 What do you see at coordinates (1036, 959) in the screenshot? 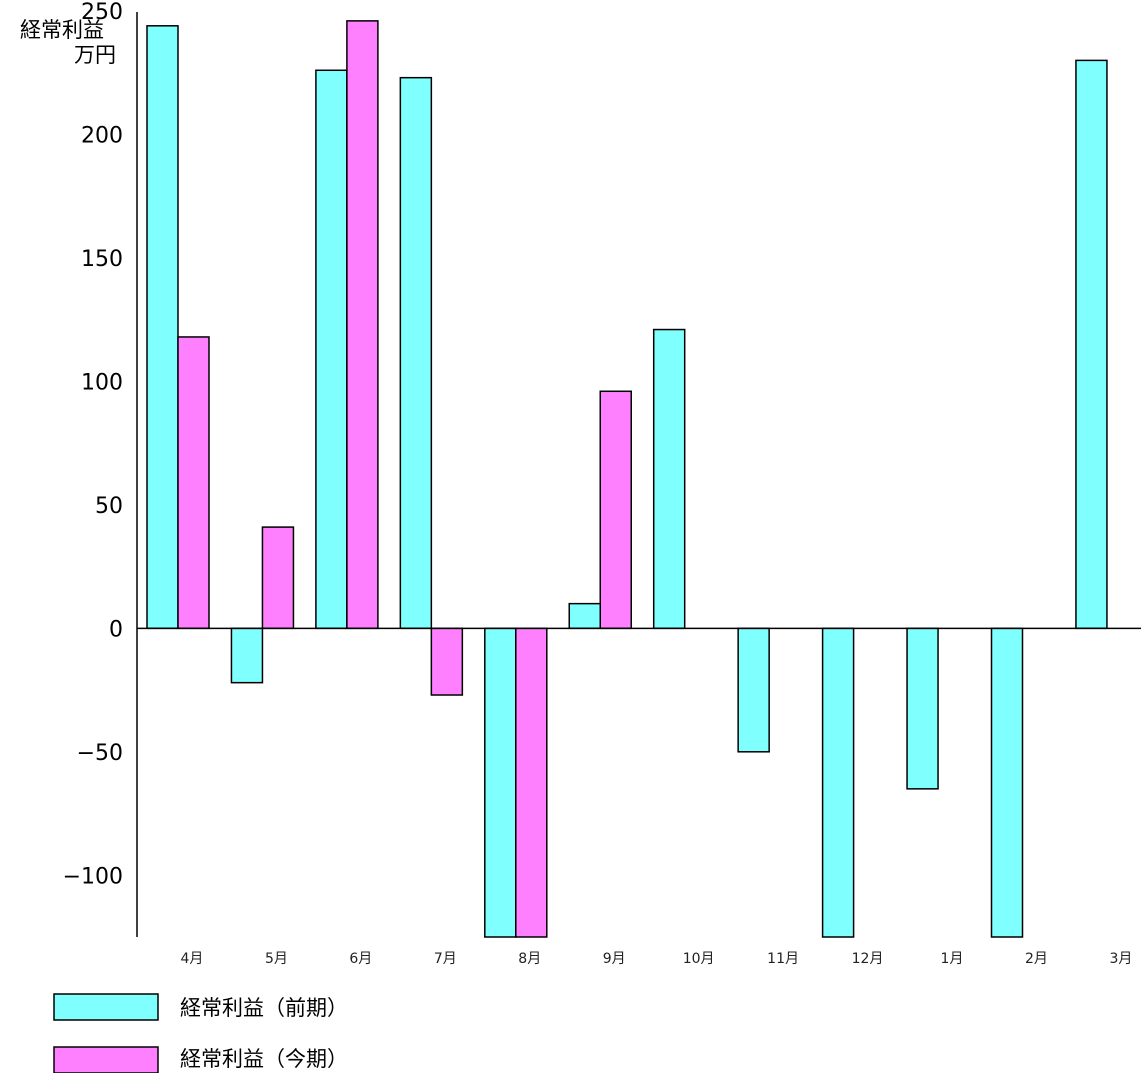
I see `x-tick-label: 2月` at bounding box center [1036, 959].